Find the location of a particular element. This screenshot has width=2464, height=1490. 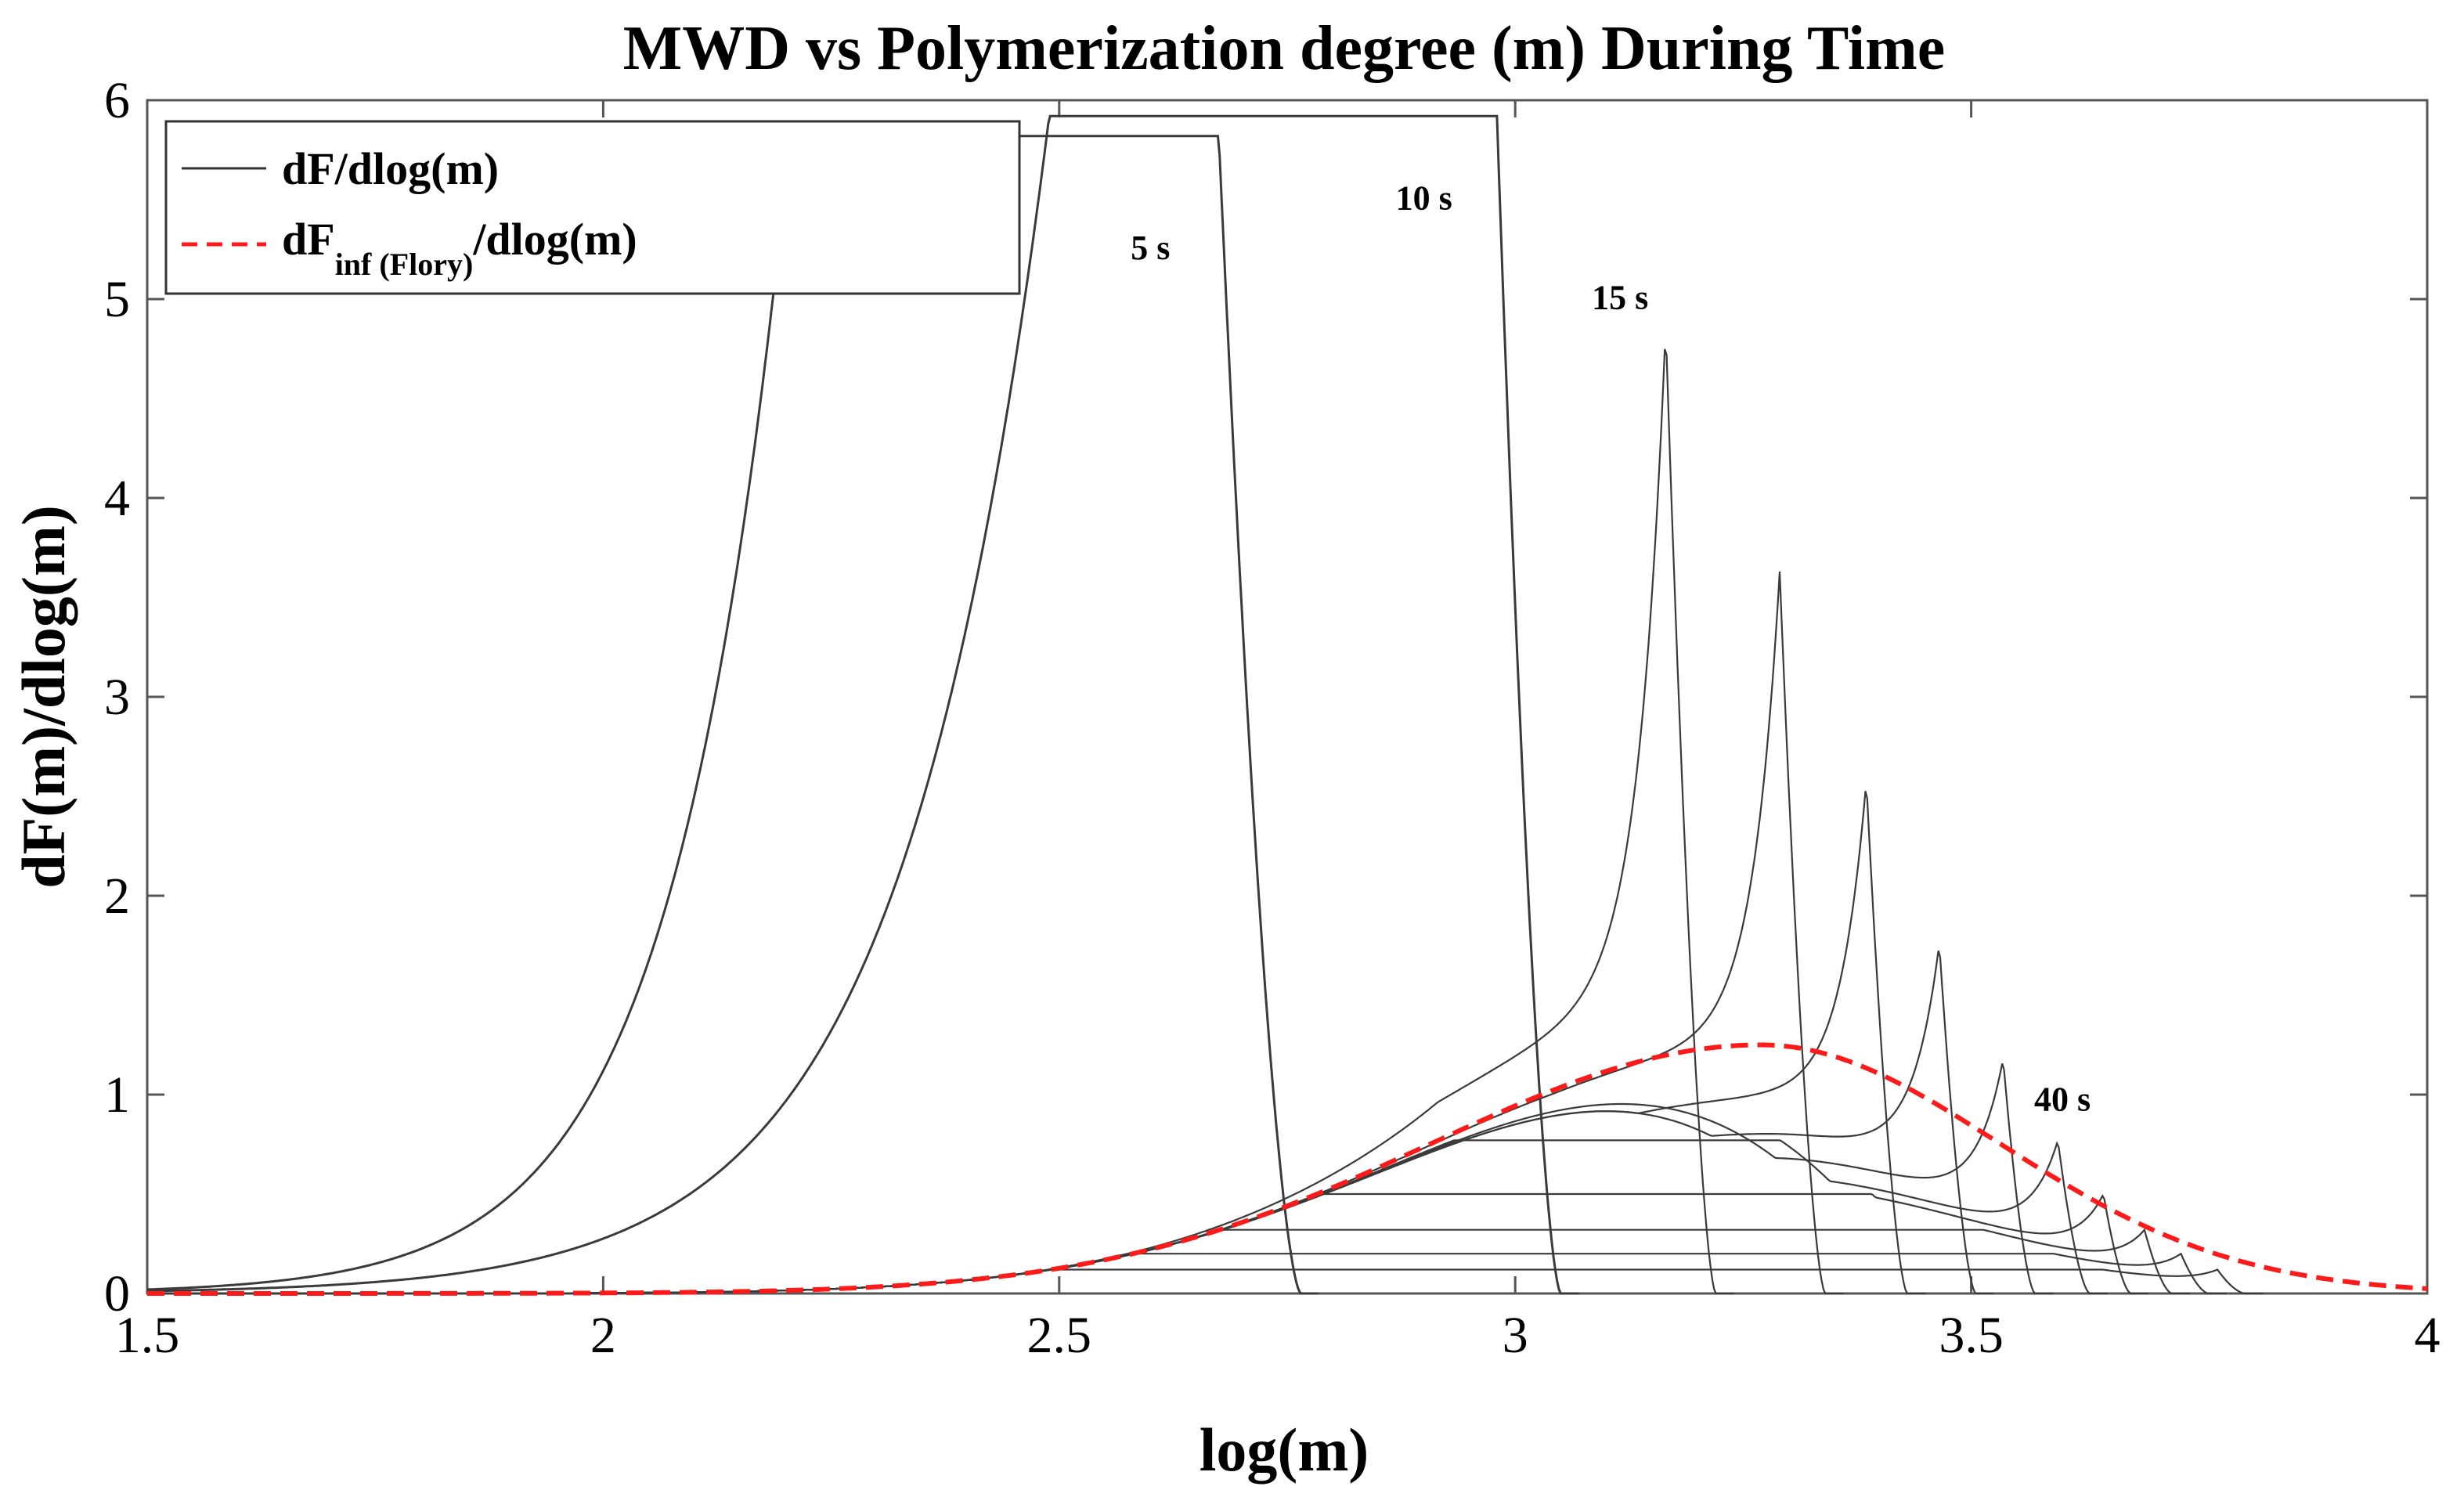

y-tick-label: 1 is located at coordinates (117, 1095).